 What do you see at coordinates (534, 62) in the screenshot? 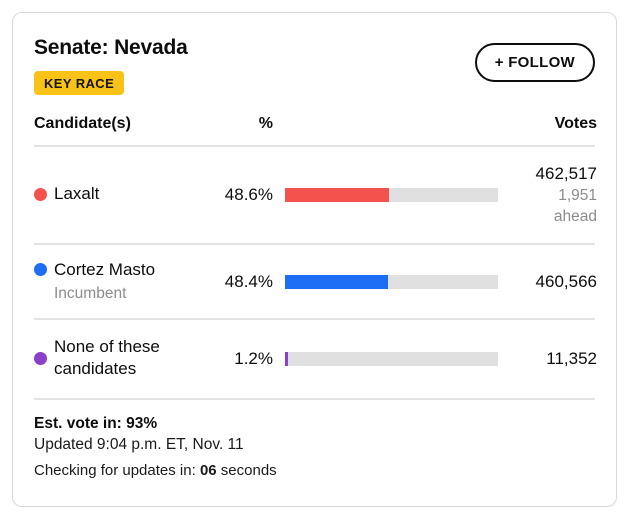
I see `follow-button: + FOLLOW` at bounding box center [534, 62].